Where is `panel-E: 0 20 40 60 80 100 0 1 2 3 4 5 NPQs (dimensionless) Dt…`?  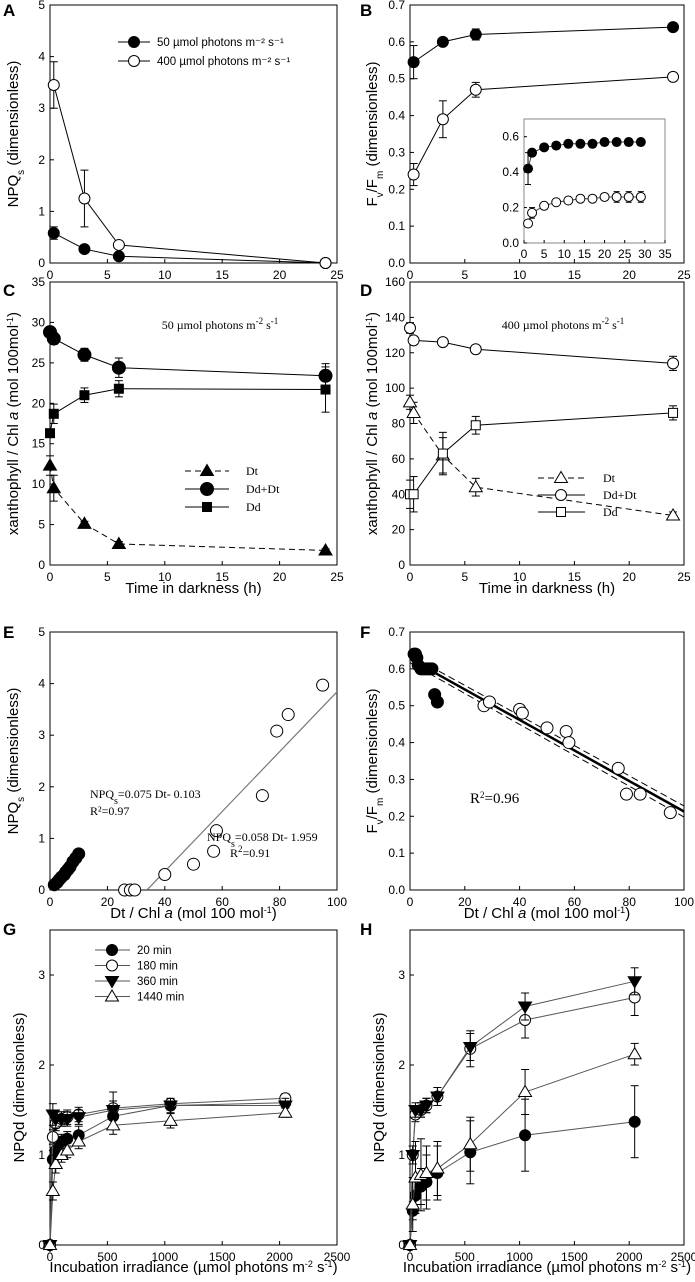
panel-E: 0 20 40 60 80 100 0 1 2 3 4 5 NPQs (dimensionless) Dt… is located at coordinates (176, 773).